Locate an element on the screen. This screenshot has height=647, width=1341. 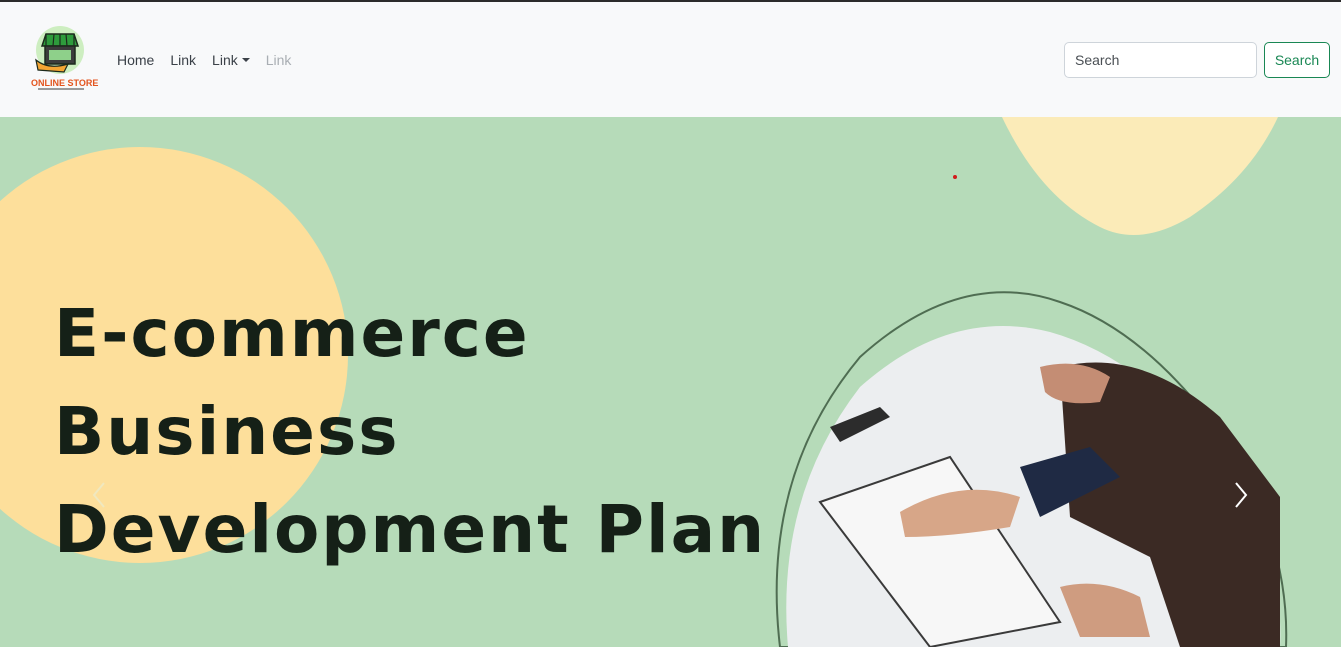
chevron-left-icon is located at coordinates (98, 495).